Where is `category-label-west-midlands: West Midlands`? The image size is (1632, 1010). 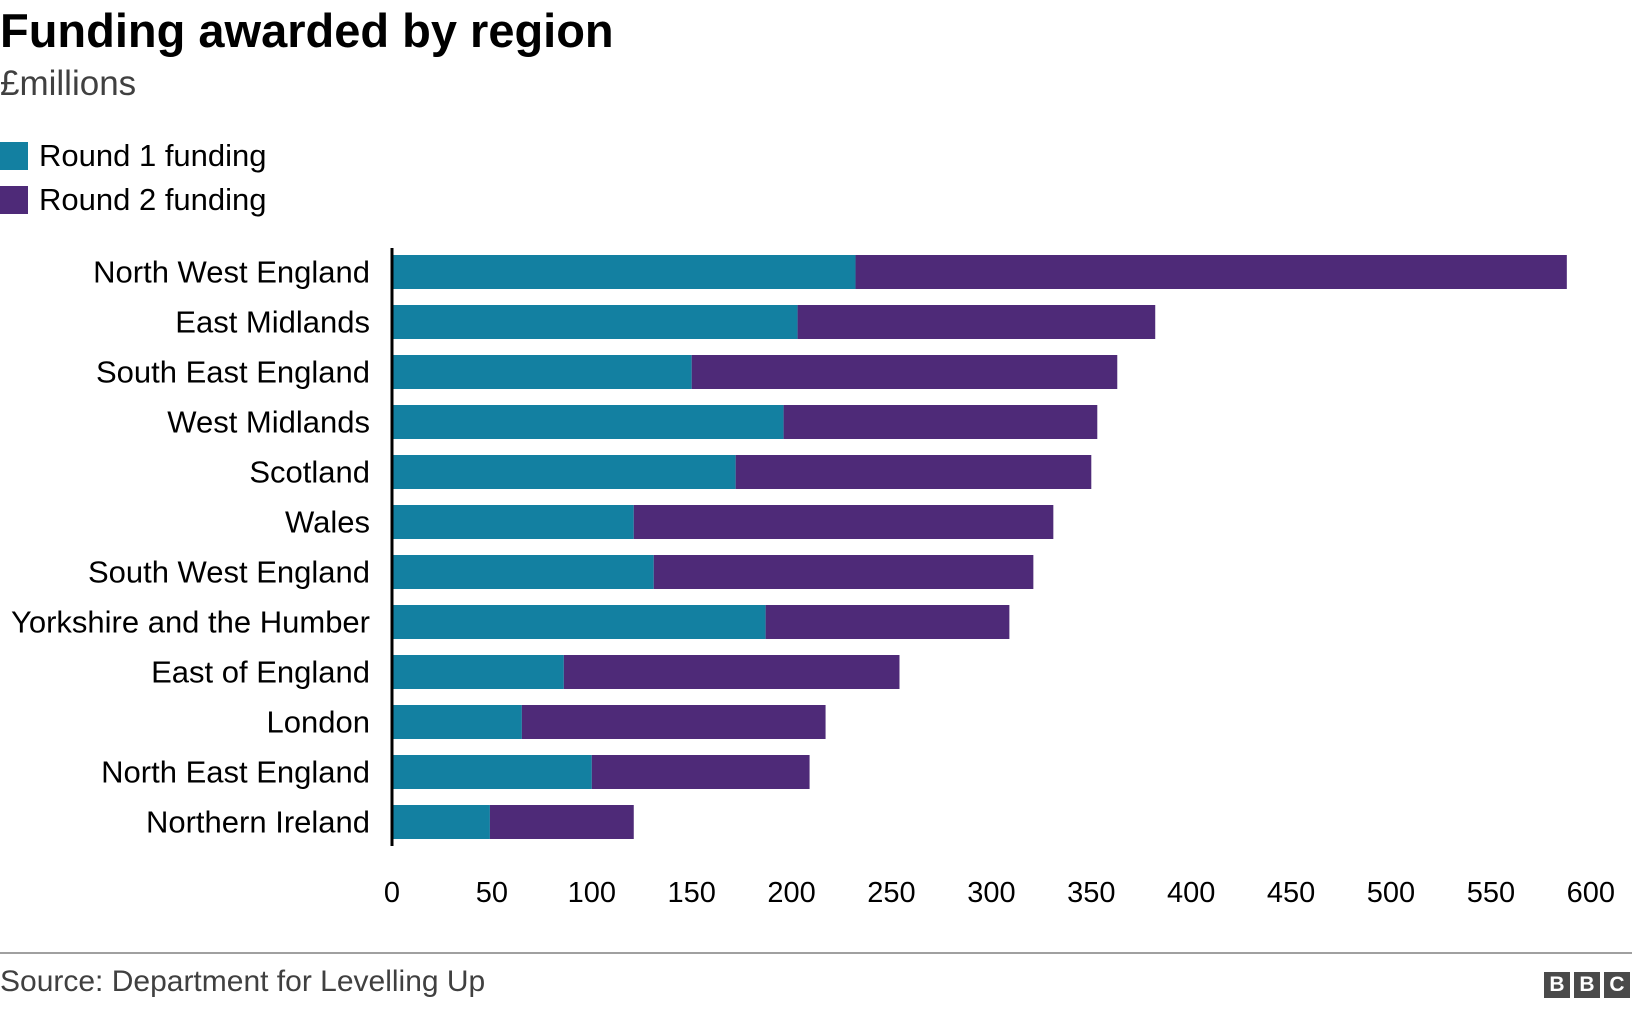
category-label-west-midlands: West Midlands is located at coordinates (268, 422).